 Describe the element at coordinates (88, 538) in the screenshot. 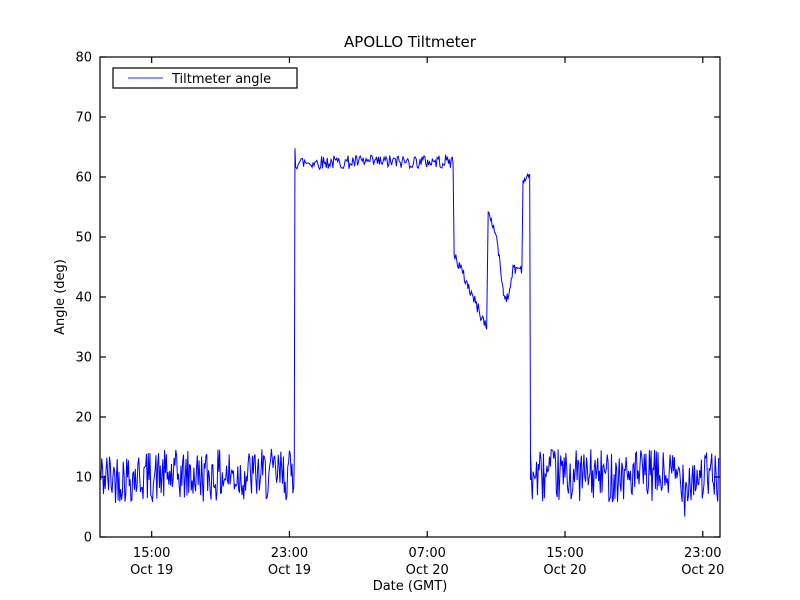

I see `y-tick-label: 0` at that location.